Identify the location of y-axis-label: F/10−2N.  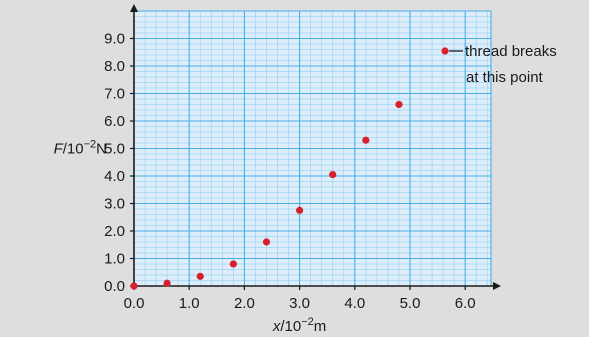
(80, 148).